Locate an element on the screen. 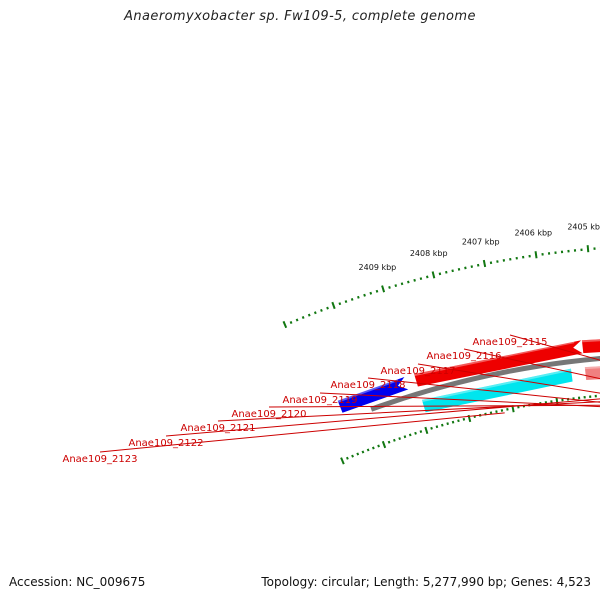  gene-label: Anae109_2120 is located at coordinates (269, 414).